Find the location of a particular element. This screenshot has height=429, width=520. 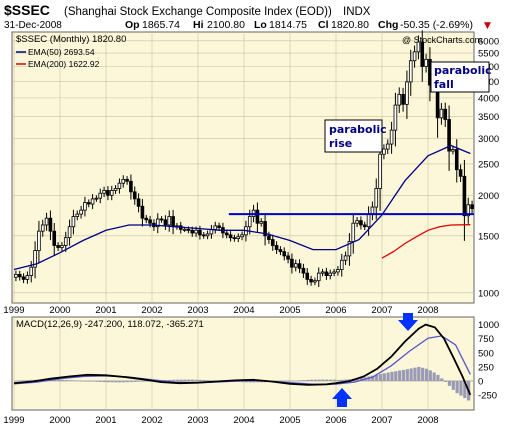

macd-x-tick: 2004 is located at coordinates (243, 420).